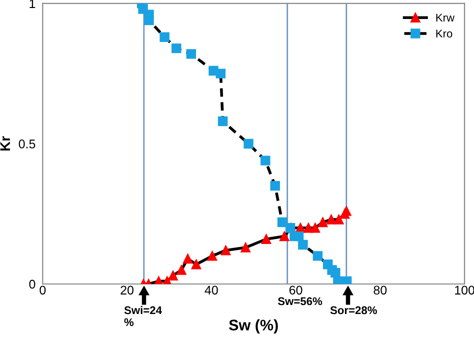  Describe the element at coordinates (253, 326) in the screenshot. I see `x-axis-title: Sw (%)` at that location.